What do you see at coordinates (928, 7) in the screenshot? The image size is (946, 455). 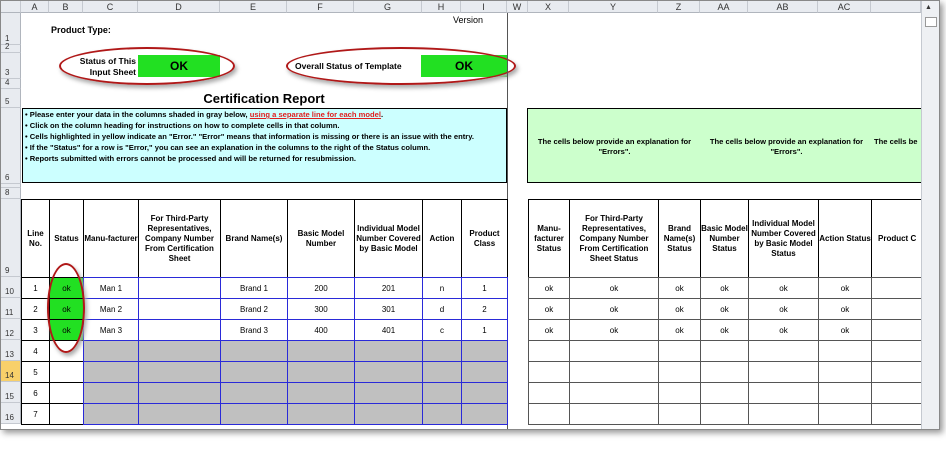 I see `scroll-up-icon: ▲` at bounding box center [928, 7].